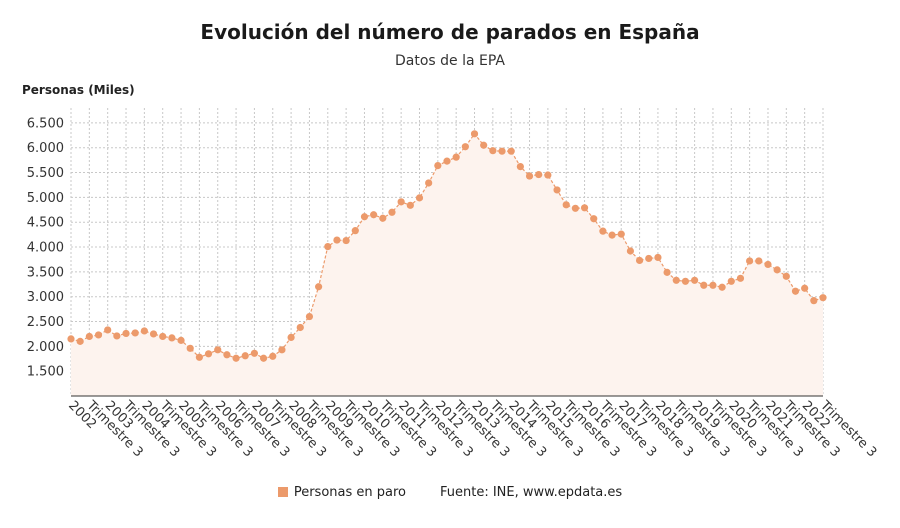 Image resolution: width=900 pixels, height=528 pixels. What do you see at coordinates (450, 61) in the screenshot?
I see `chart-subtitle: Datos de la EPA` at bounding box center [450, 61].